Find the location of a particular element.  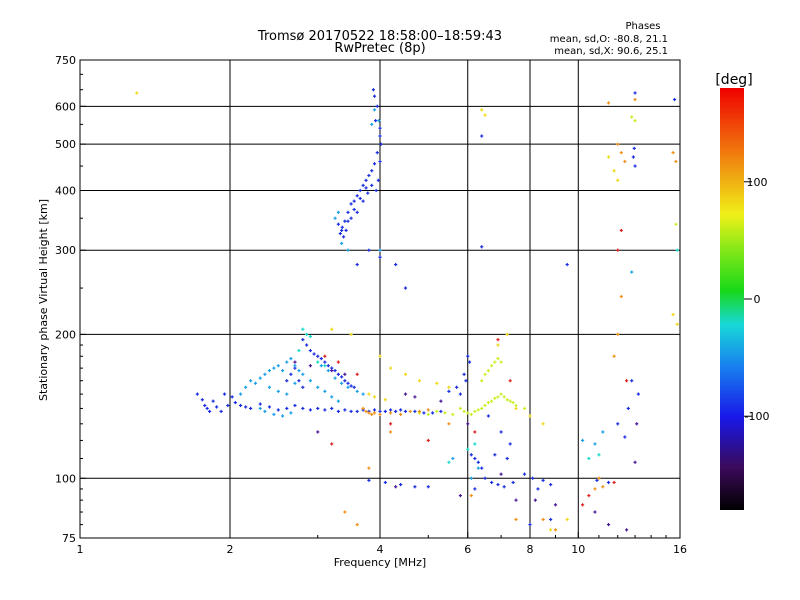

colorbar-label: [deg] is located at coordinates (733, 80).